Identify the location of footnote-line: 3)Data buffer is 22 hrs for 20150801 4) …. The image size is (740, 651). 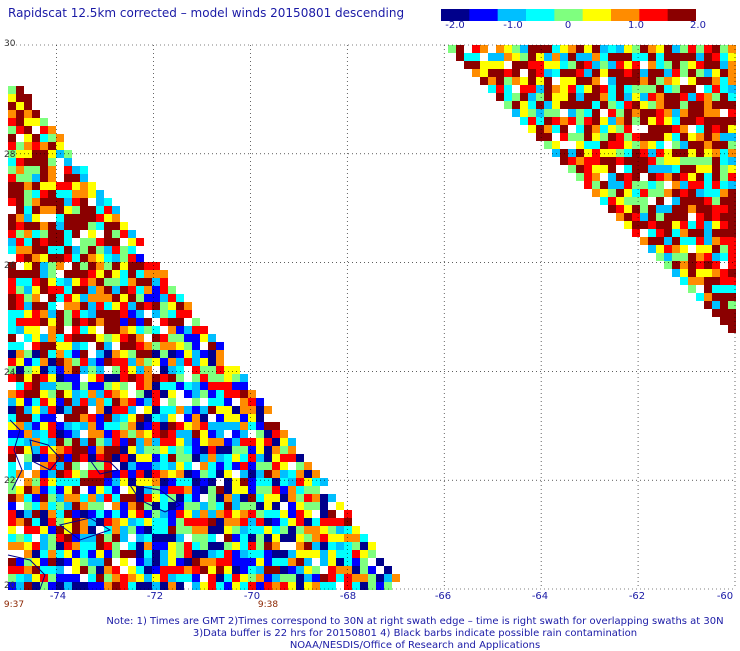
(415, 633).